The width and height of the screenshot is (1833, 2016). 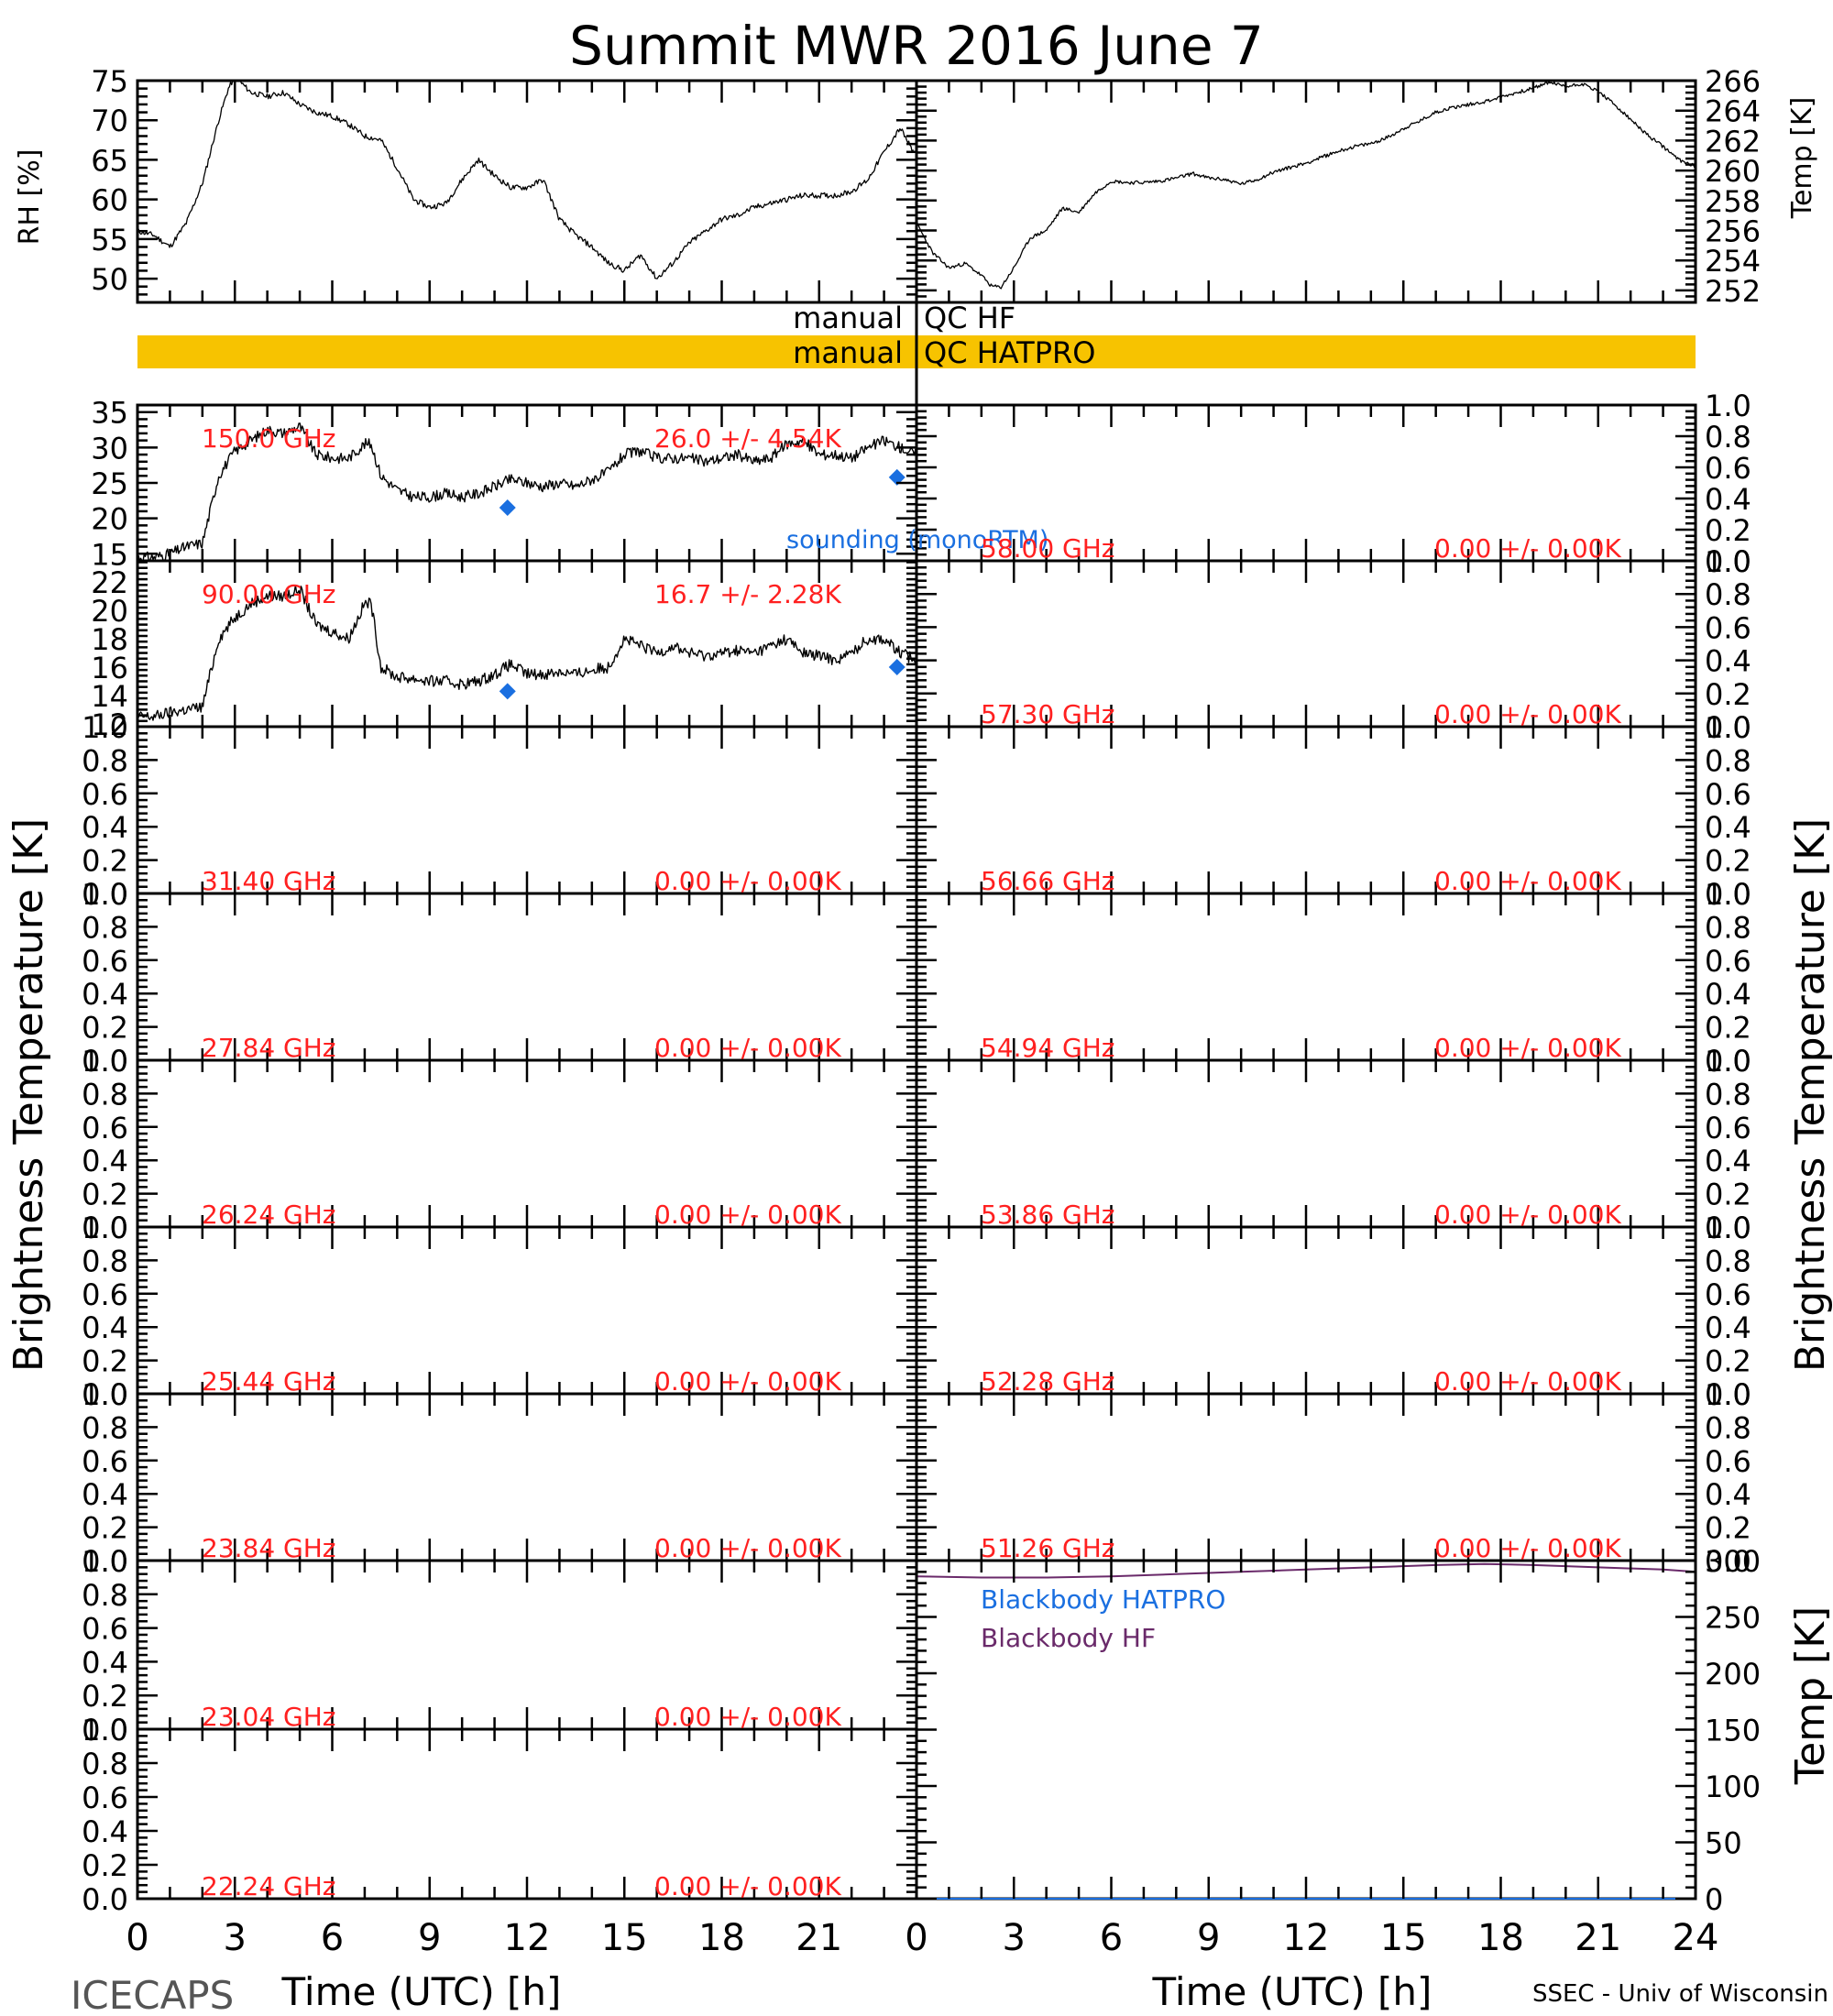 I want to click on rh-axis-label: RH [%], so click(x=30, y=197).